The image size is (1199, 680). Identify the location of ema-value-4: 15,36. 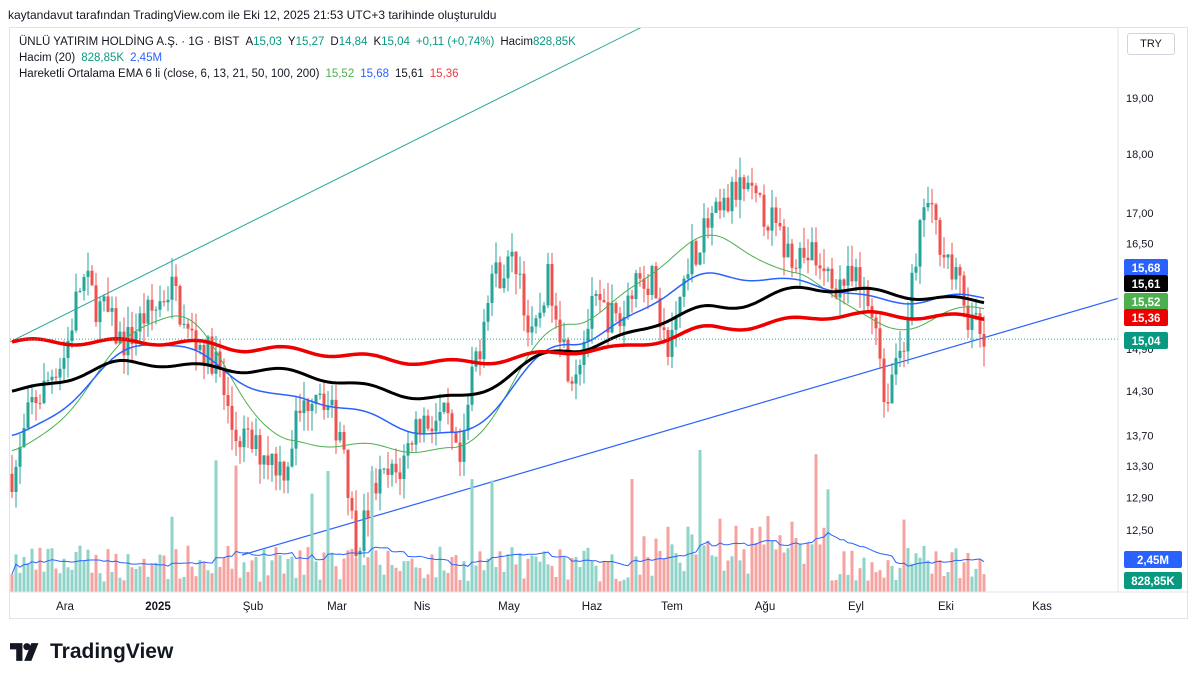
(444, 74).